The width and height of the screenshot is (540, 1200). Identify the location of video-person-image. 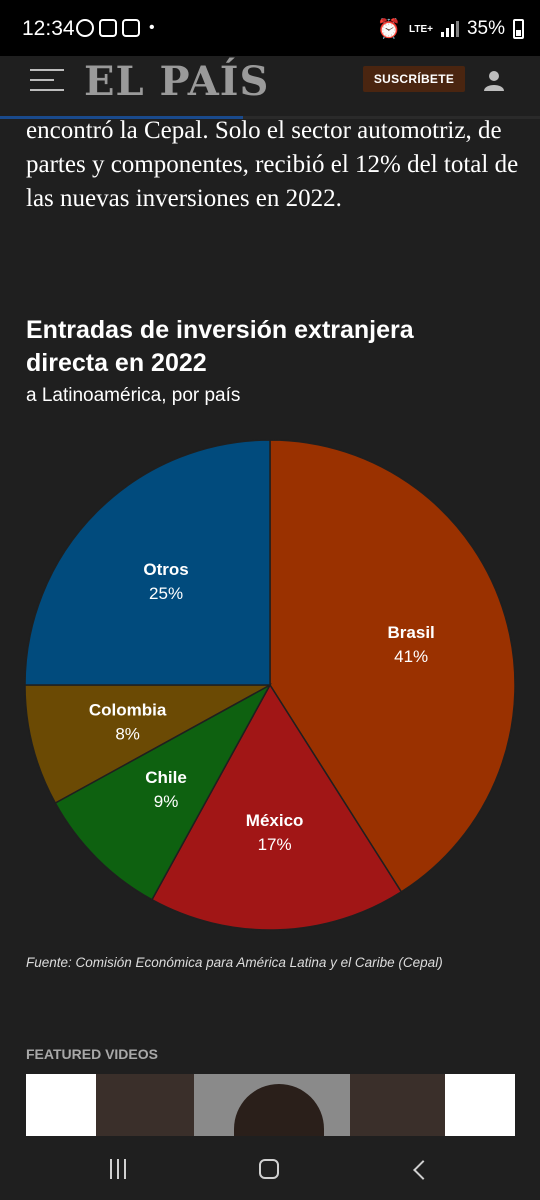
(272, 1105).